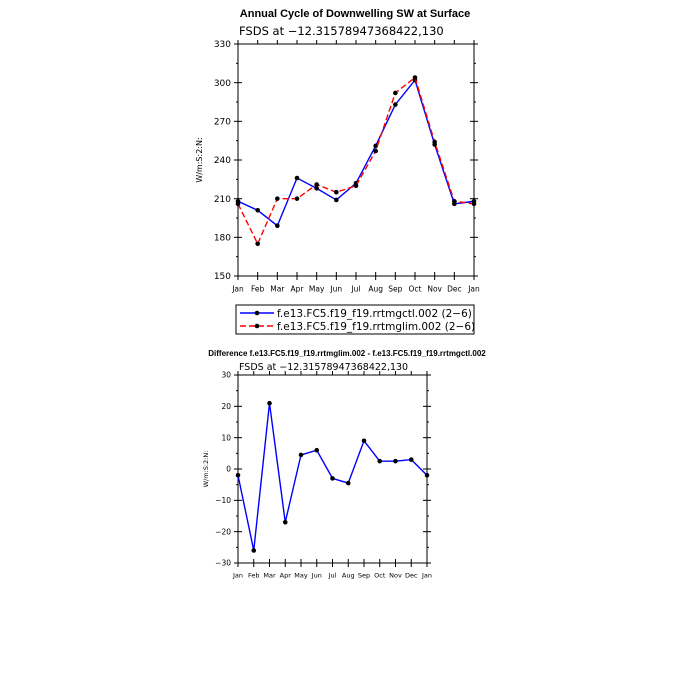 The width and height of the screenshot is (675, 675). Describe the element at coordinates (222, 122) in the screenshot. I see `y-tick-label: 270` at that location.